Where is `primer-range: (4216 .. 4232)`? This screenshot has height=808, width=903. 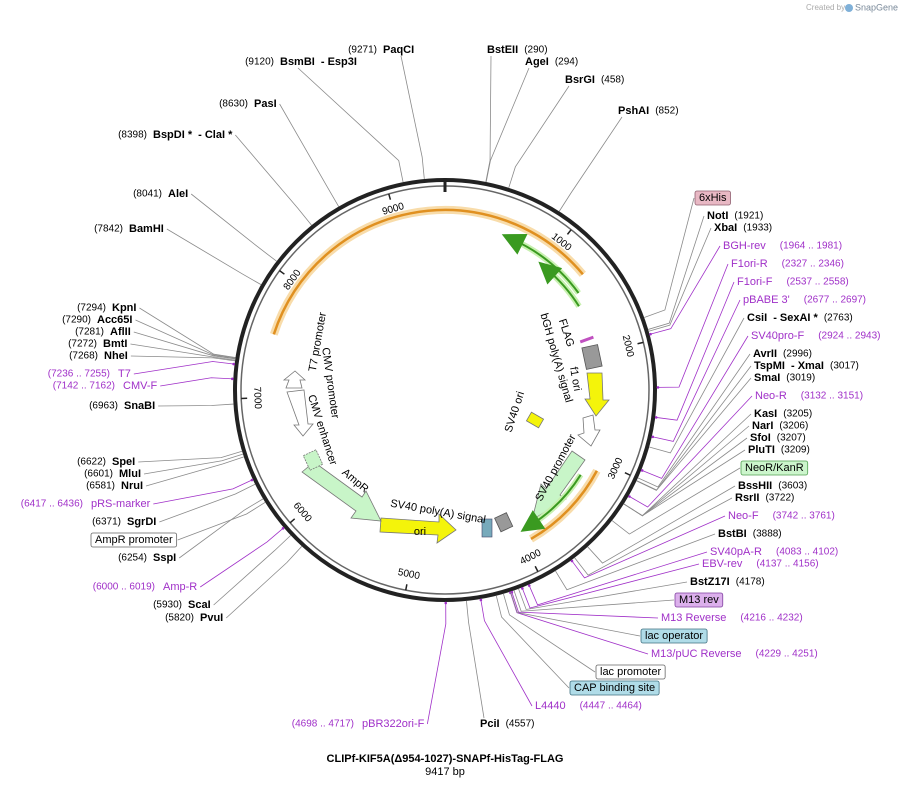
primer-range: (4216 .. 4232) is located at coordinates (771, 618).